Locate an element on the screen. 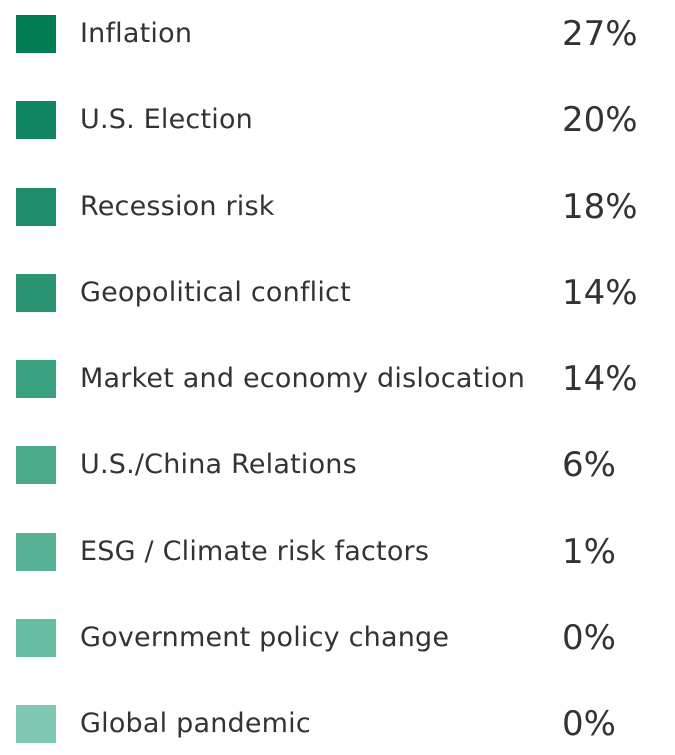 The width and height of the screenshot is (675, 755). category-label: Government policy change is located at coordinates (265, 637).